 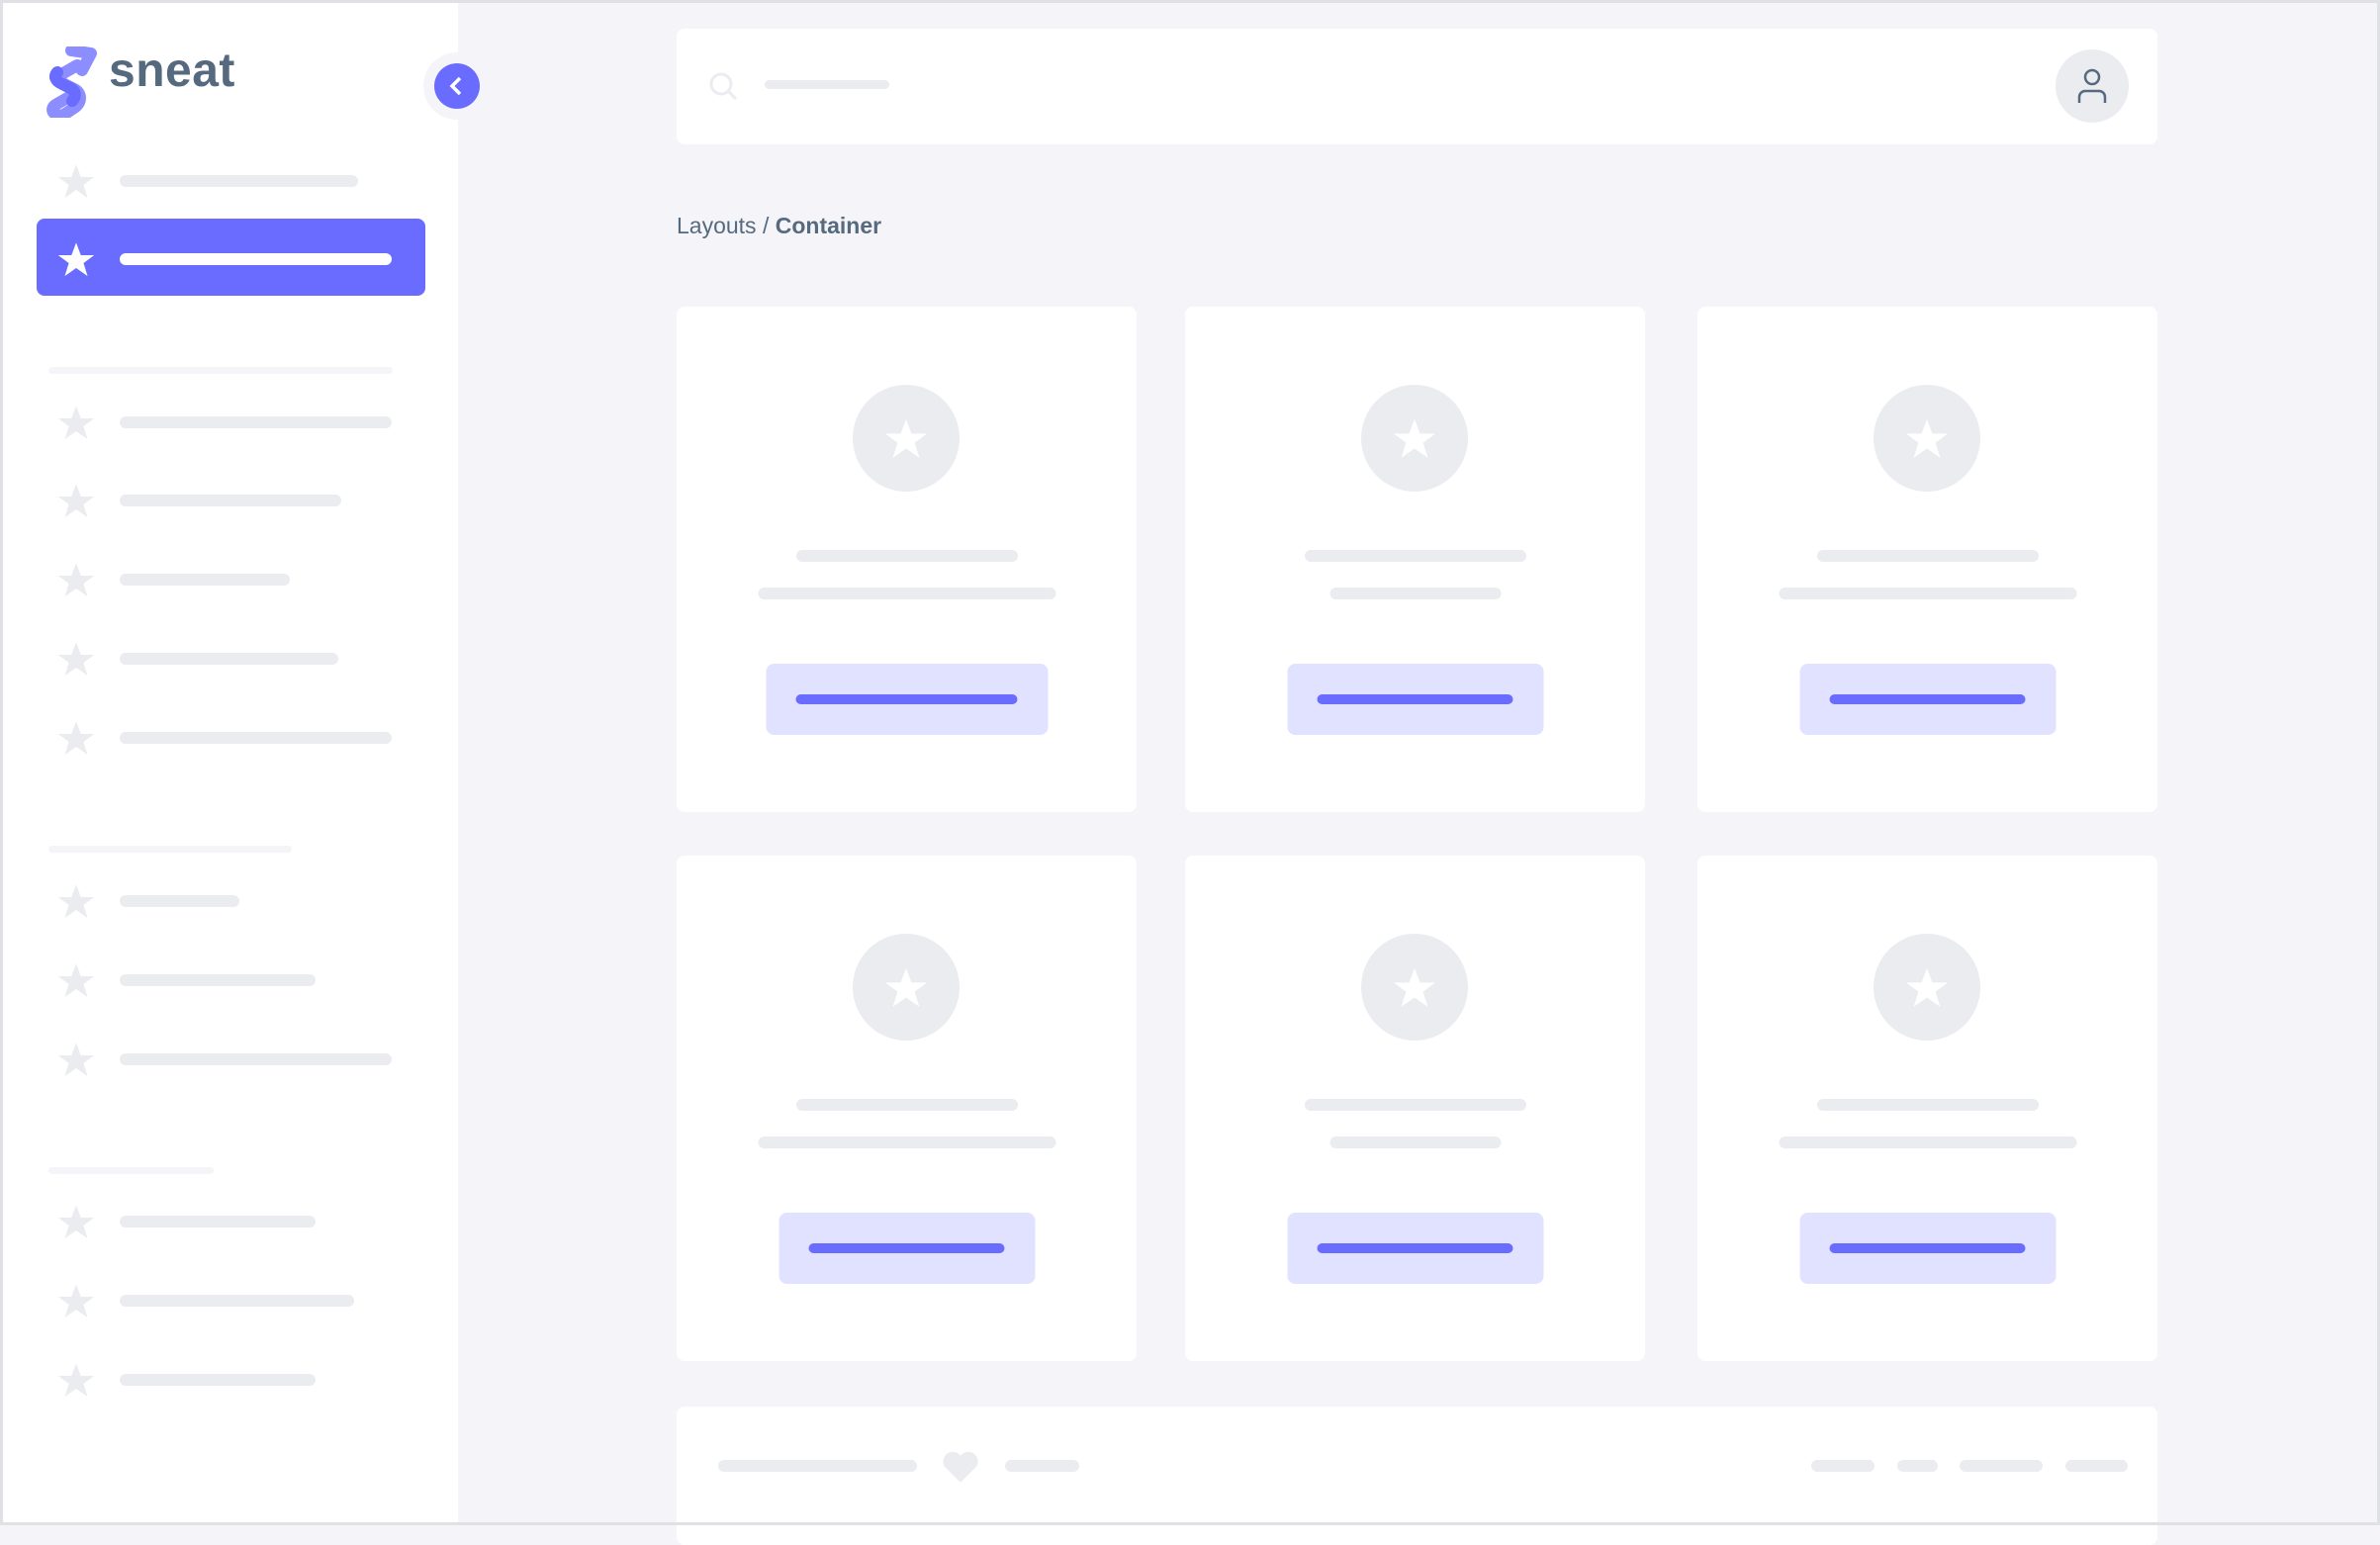 I want to click on logo-icon, so click(x=71, y=82).